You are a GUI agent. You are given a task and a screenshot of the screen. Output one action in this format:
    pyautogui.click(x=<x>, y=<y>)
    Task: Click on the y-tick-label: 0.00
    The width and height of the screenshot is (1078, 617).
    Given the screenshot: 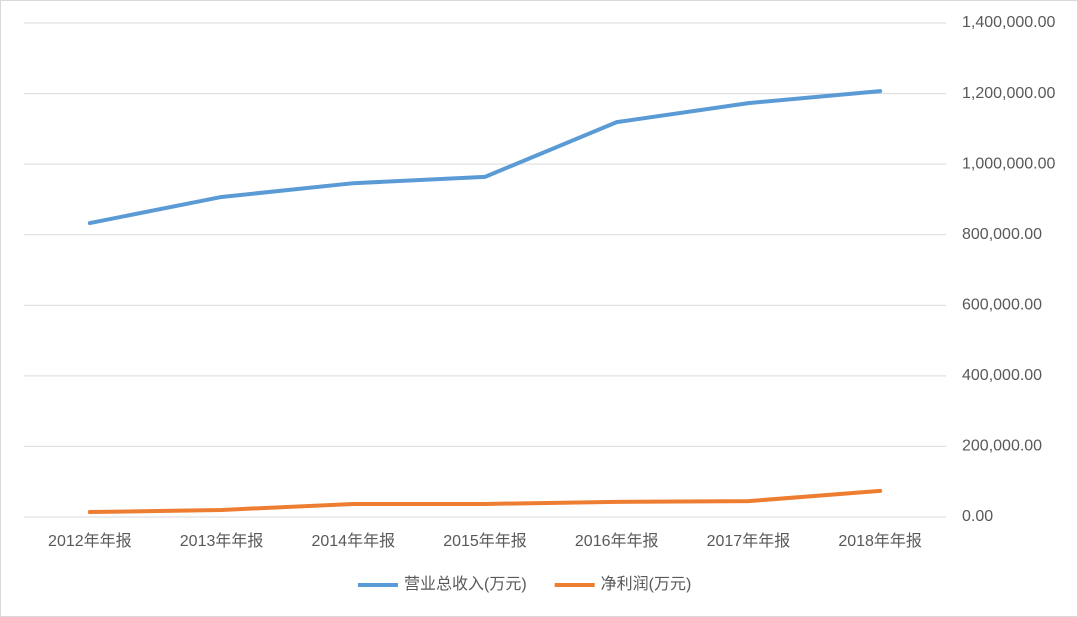 What is the action you would take?
    pyautogui.click(x=977, y=516)
    